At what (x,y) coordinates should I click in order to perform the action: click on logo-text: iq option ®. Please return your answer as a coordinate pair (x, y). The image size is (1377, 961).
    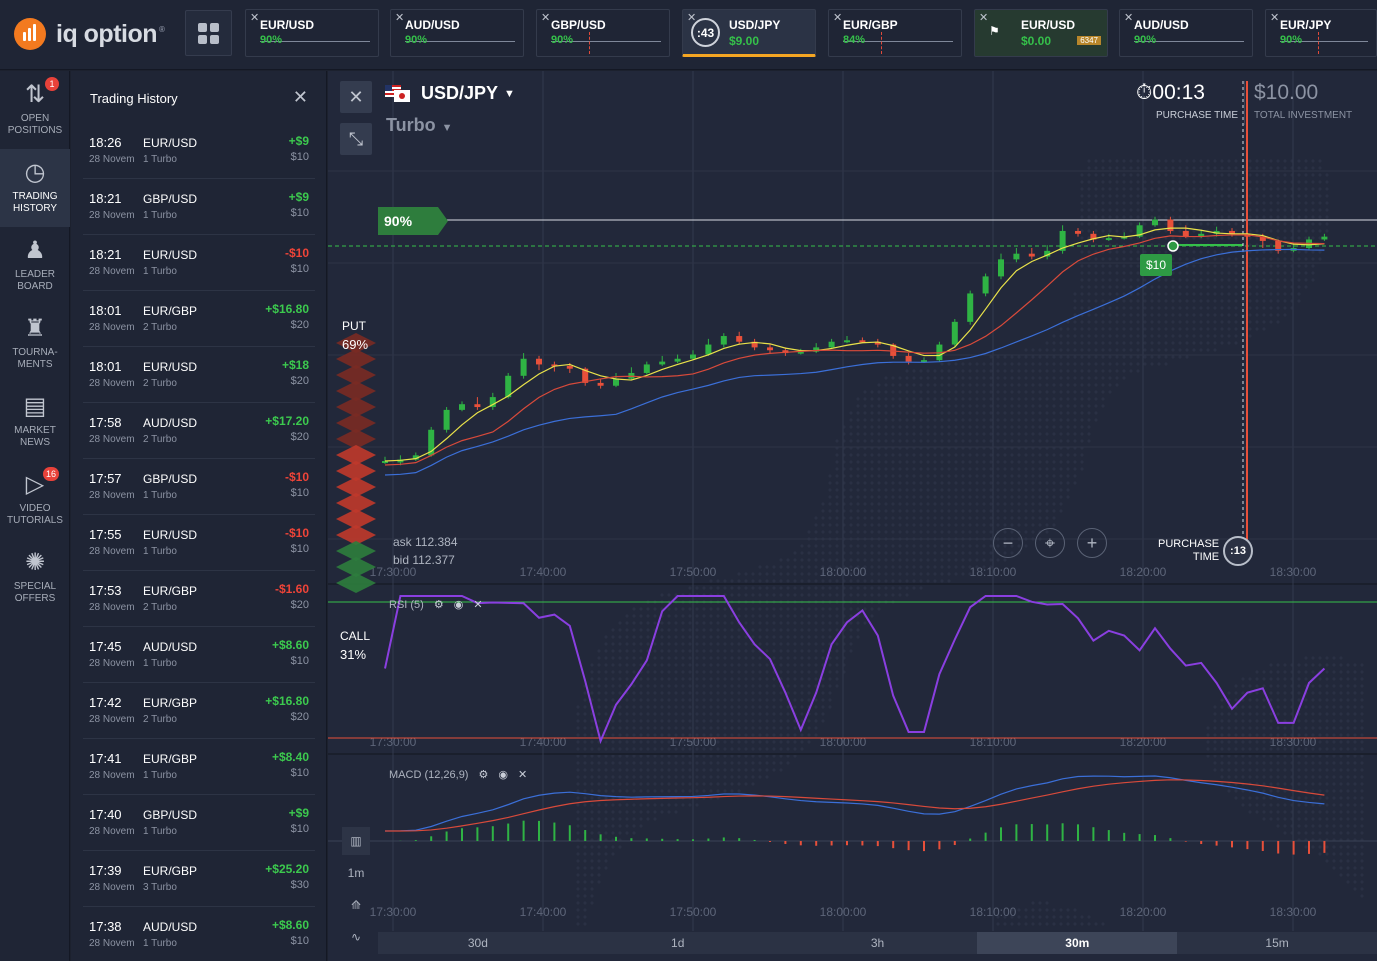
    Looking at the image, I should click on (110, 33).